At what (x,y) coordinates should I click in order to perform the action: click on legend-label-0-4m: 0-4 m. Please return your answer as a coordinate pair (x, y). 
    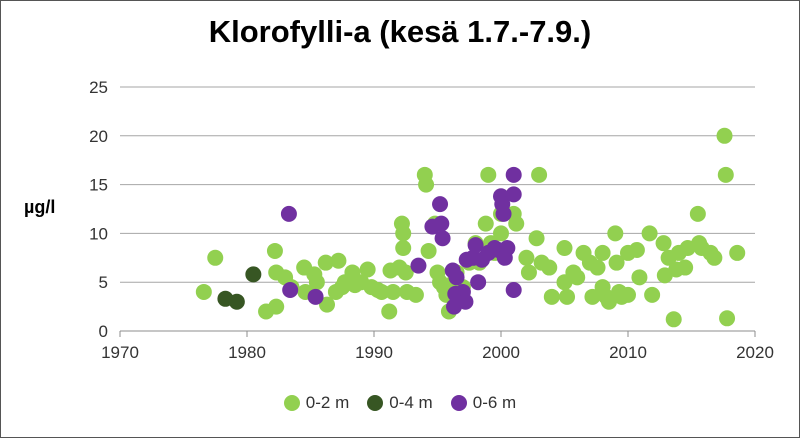
    Looking at the image, I should click on (411, 402).